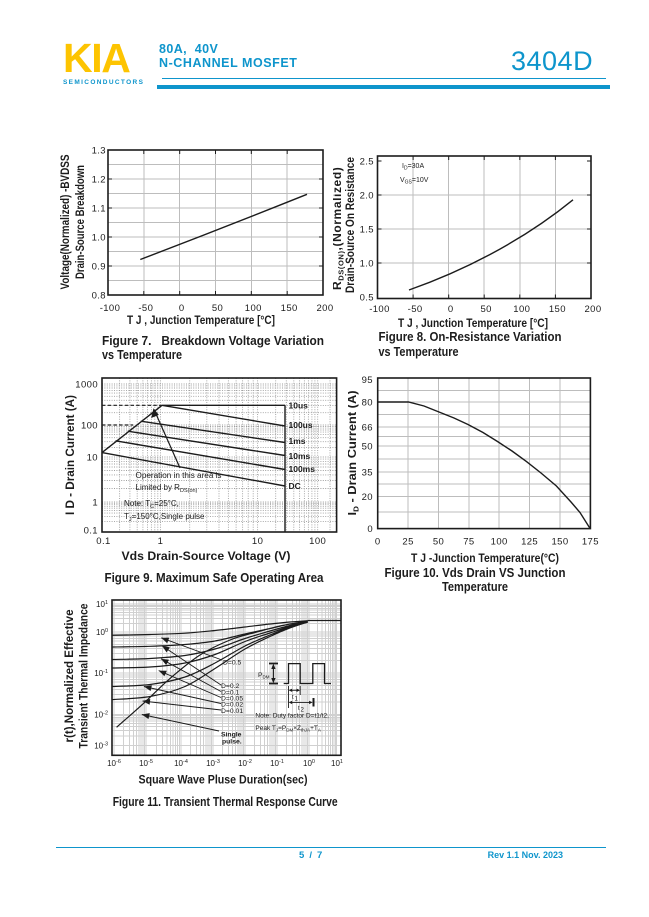 This screenshot has height=917, width=649. Describe the element at coordinates (86, 385) in the screenshot. I see `svg-text: 1000` at that location.